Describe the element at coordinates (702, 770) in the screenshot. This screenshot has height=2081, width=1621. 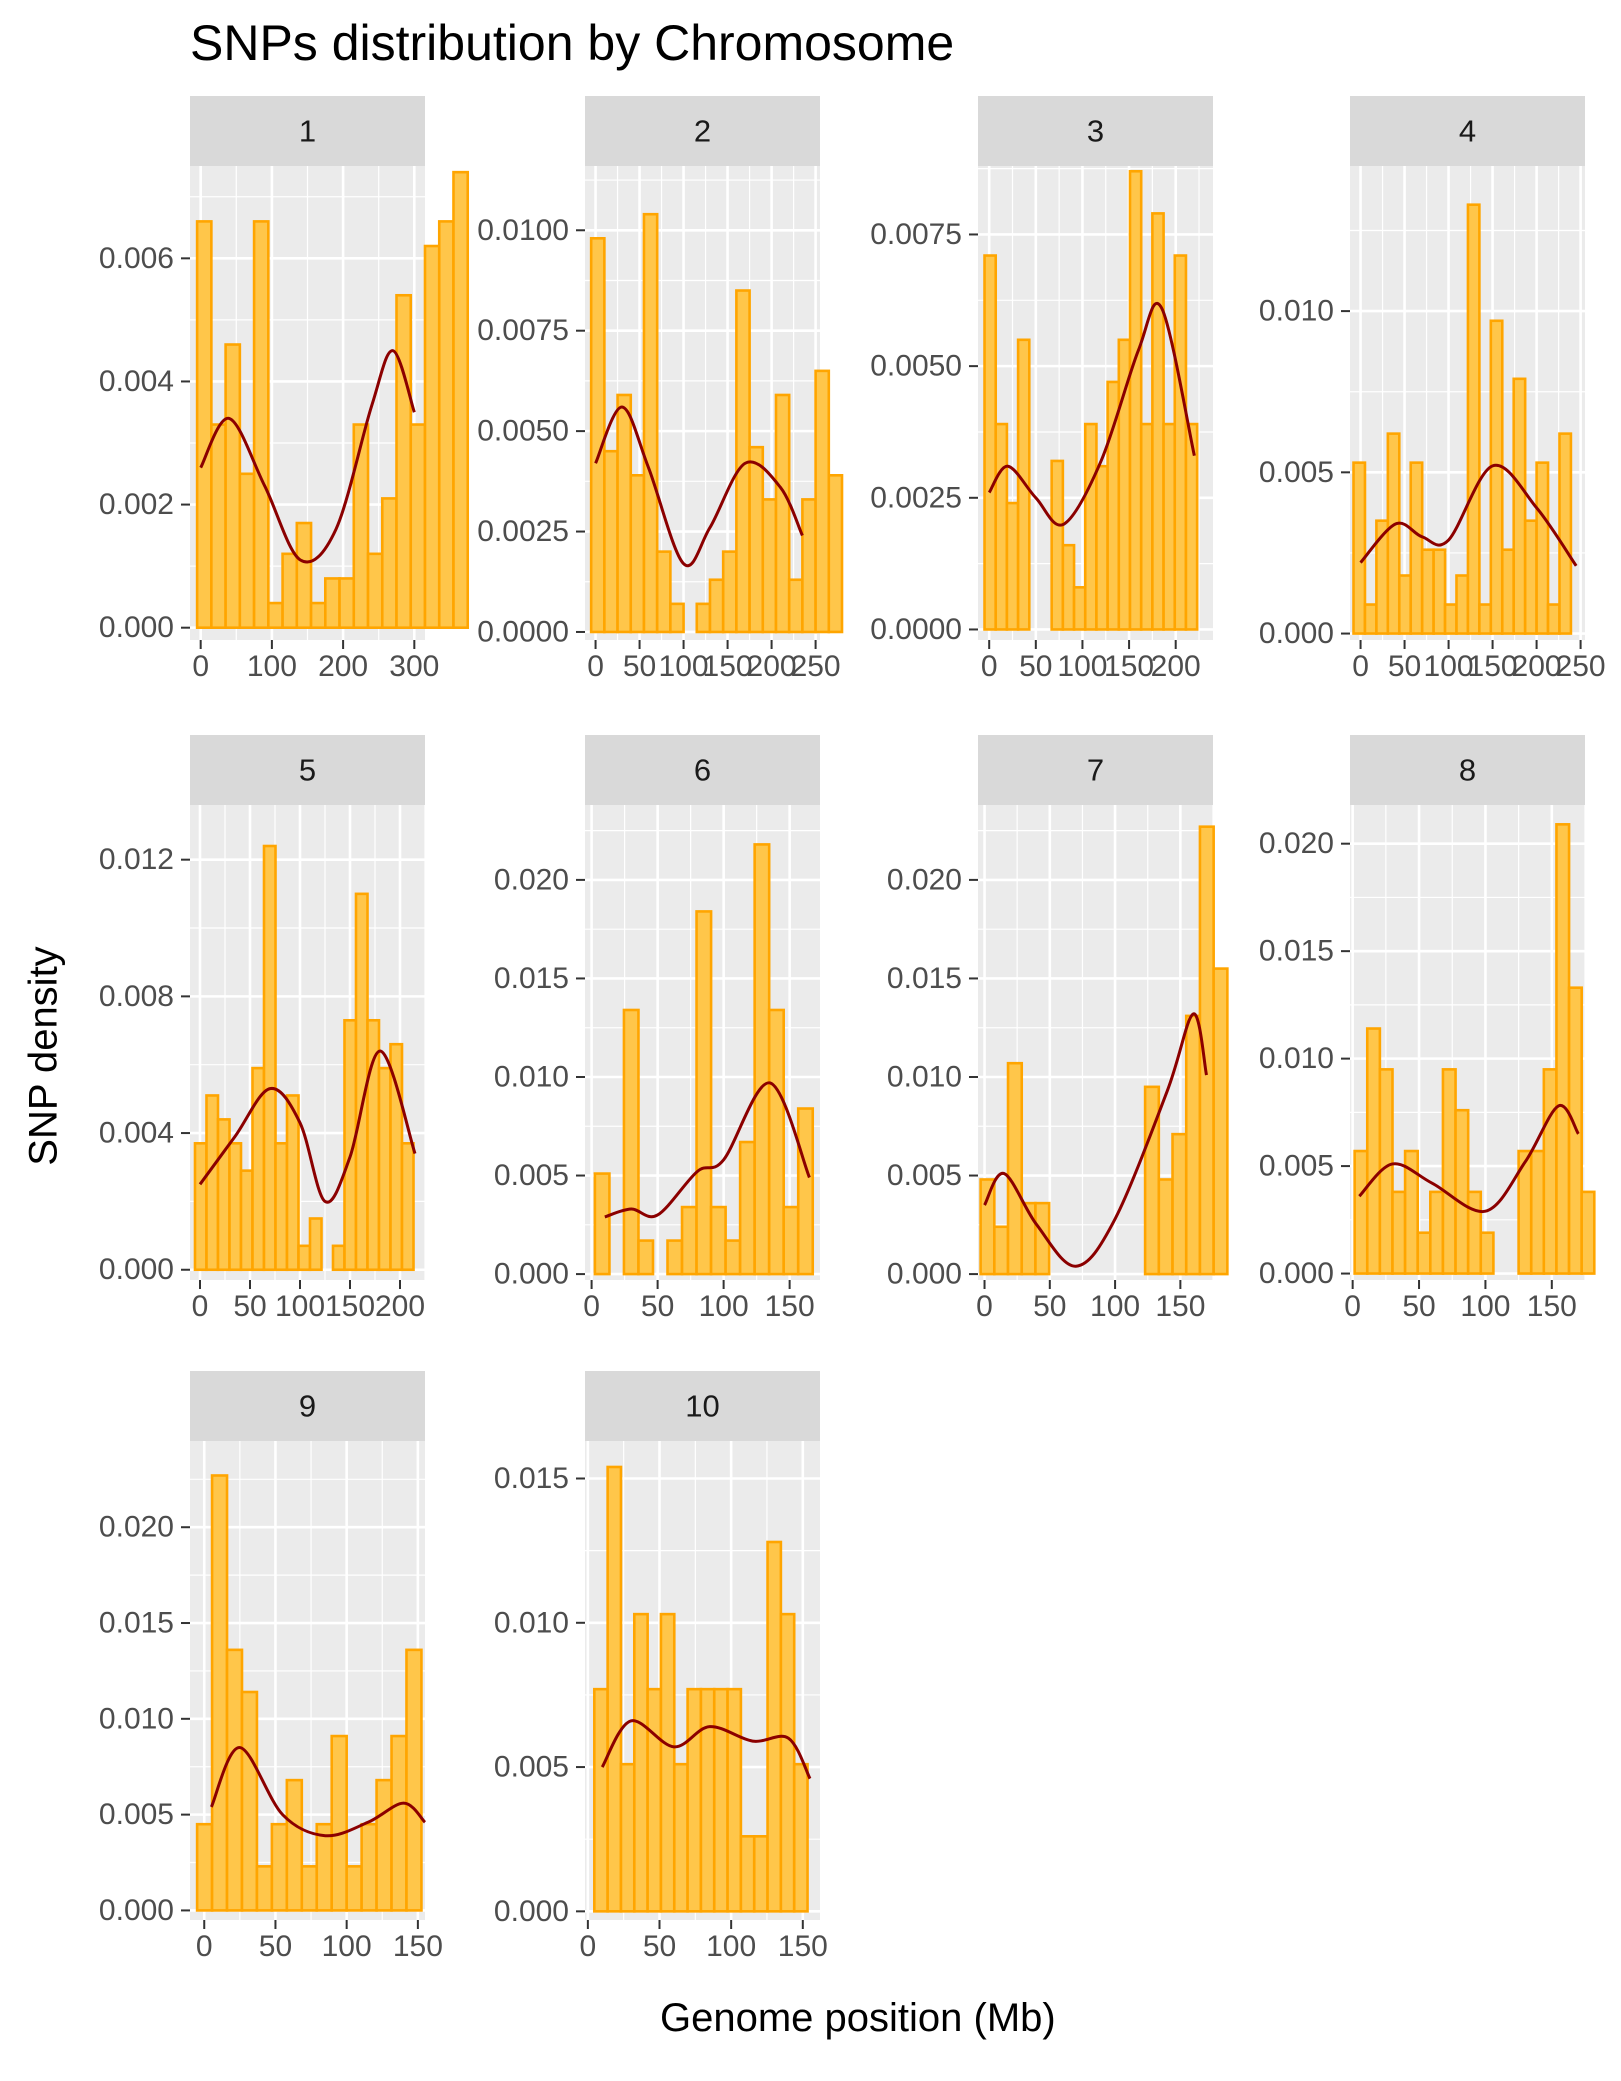
I see `facet-strip-label: 6` at that location.